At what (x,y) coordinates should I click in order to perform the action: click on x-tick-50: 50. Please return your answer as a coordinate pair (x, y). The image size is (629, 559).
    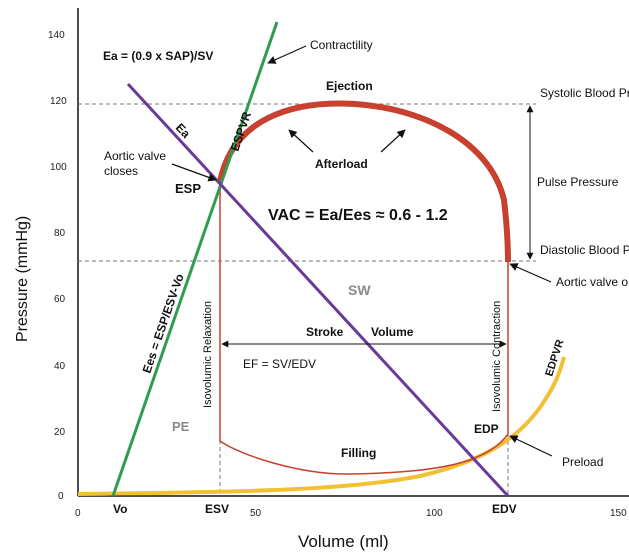
    Looking at the image, I should click on (256, 513).